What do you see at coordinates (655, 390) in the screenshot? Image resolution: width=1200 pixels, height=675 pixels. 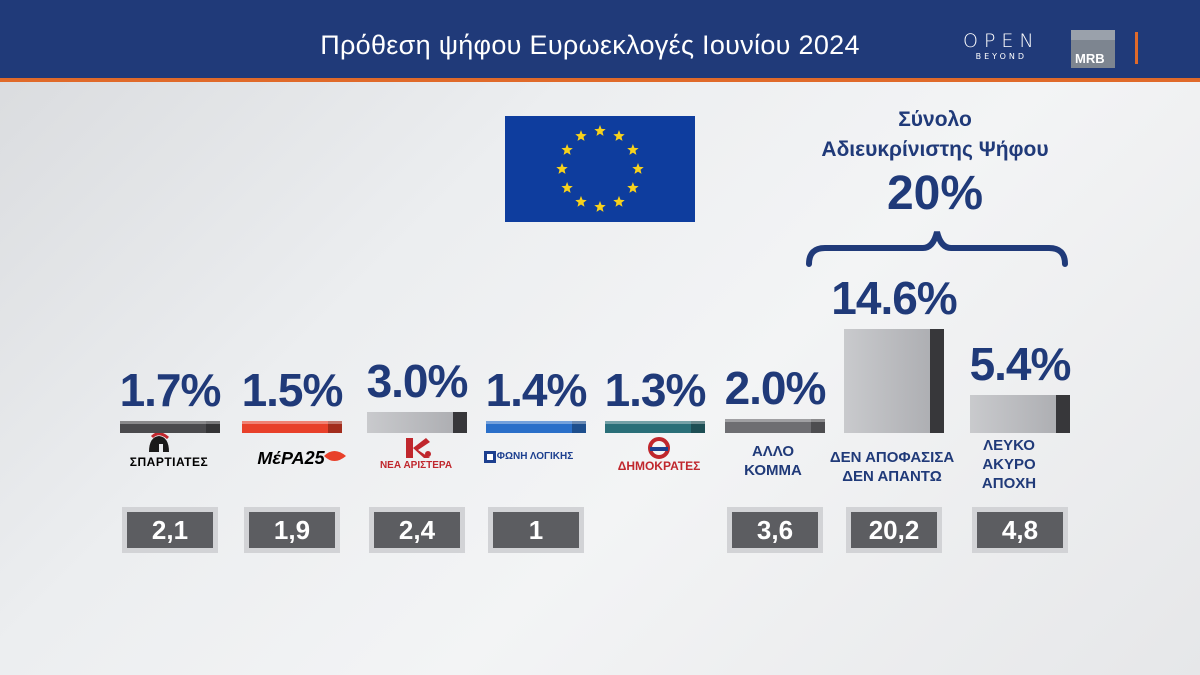 I see `bar-value-label: 1.3%` at bounding box center [655, 390].